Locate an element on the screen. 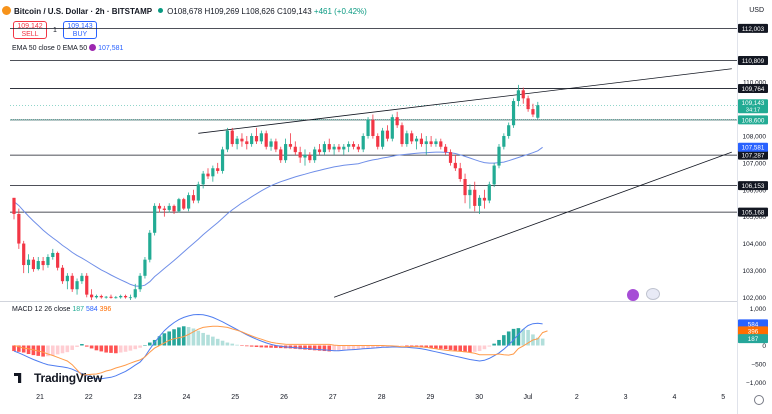 This screenshot has width=772, height=414. ohlc-values: O108,678 H109,269 L108,626 C109,143 is located at coordinates (239, 11).